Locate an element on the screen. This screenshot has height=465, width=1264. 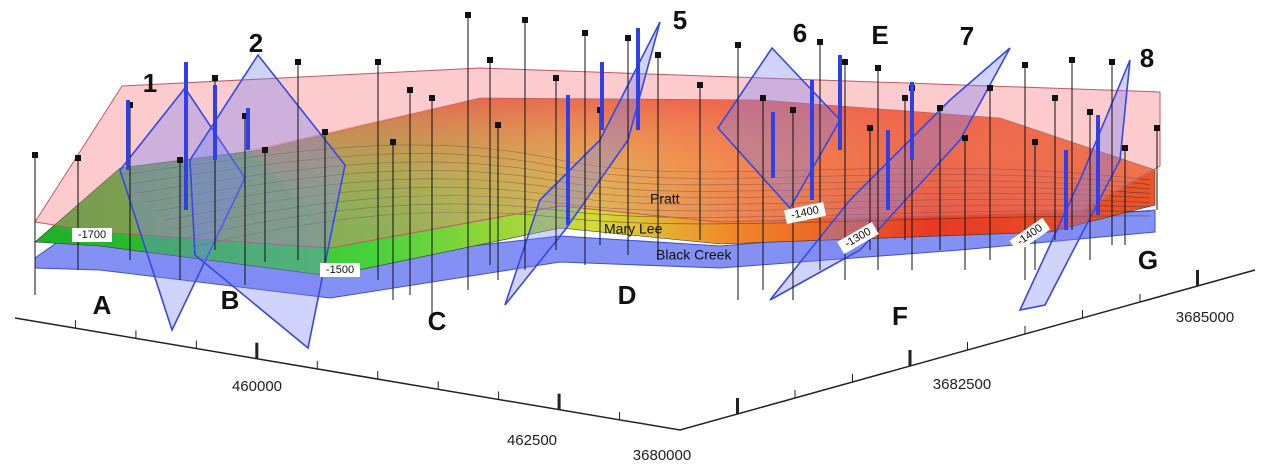
y-axis-label: 3685000 is located at coordinates (1205, 317).